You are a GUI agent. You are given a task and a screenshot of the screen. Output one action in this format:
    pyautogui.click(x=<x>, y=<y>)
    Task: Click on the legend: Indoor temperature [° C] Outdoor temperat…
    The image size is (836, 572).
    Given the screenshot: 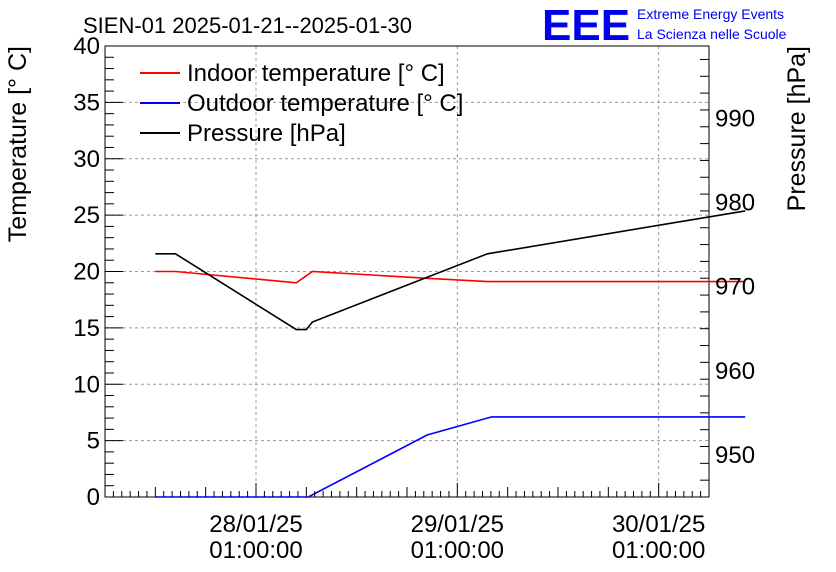 What is the action you would take?
    pyautogui.click(x=301, y=103)
    